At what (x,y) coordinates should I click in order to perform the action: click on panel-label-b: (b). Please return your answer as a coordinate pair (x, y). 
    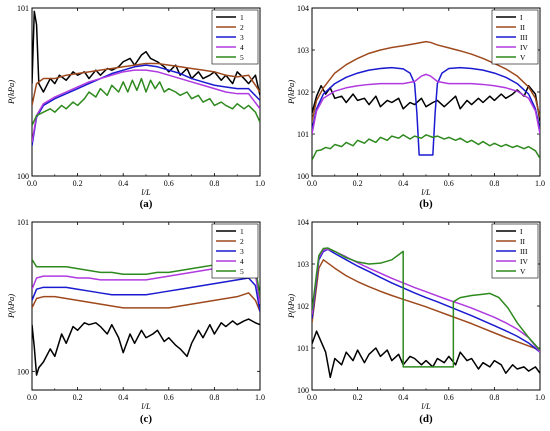
    Looking at the image, I should click on (426, 204).